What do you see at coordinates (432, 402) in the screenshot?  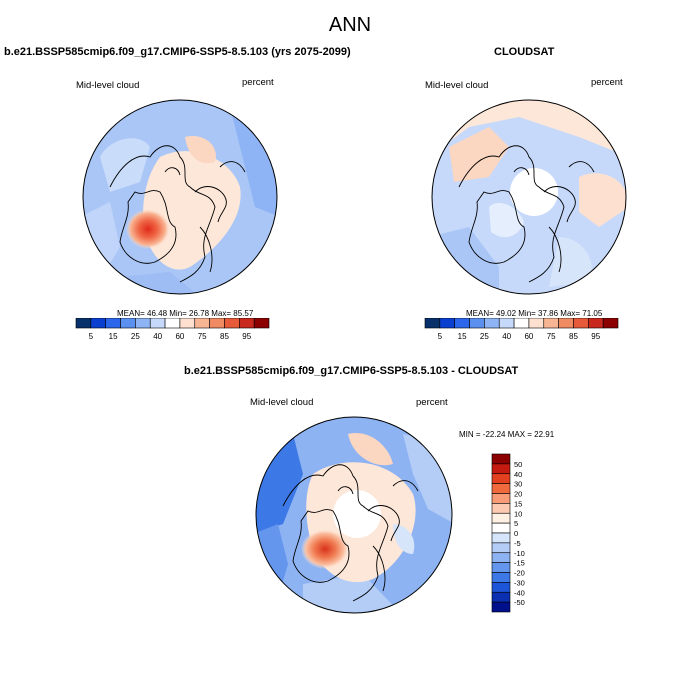 I see `panel3-units: percent` at bounding box center [432, 402].